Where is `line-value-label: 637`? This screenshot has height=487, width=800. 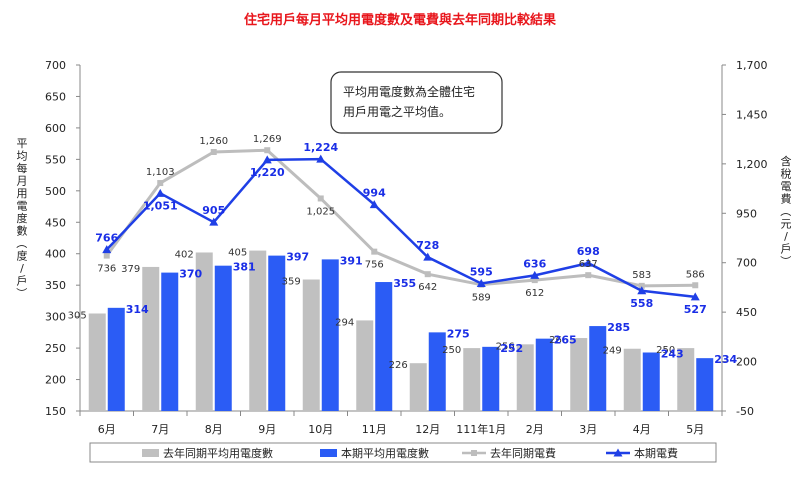
line-value-label: 637 is located at coordinates (588, 264).